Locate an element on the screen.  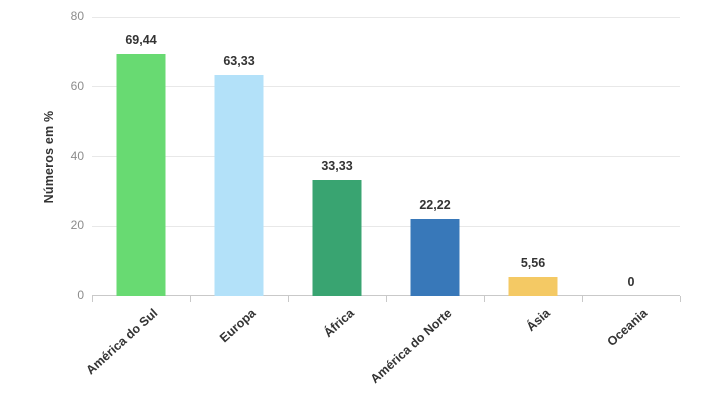
x-category-label: Ásia is located at coordinates (538, 320).